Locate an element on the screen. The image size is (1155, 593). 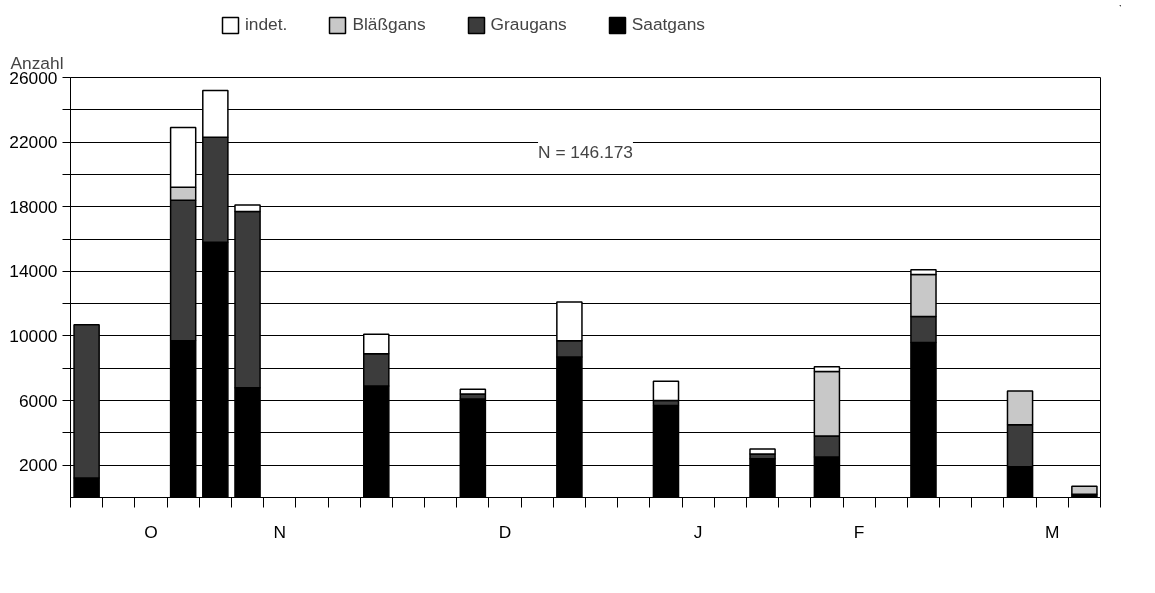
x-tick-label: D is located at coordinates (505, 531).